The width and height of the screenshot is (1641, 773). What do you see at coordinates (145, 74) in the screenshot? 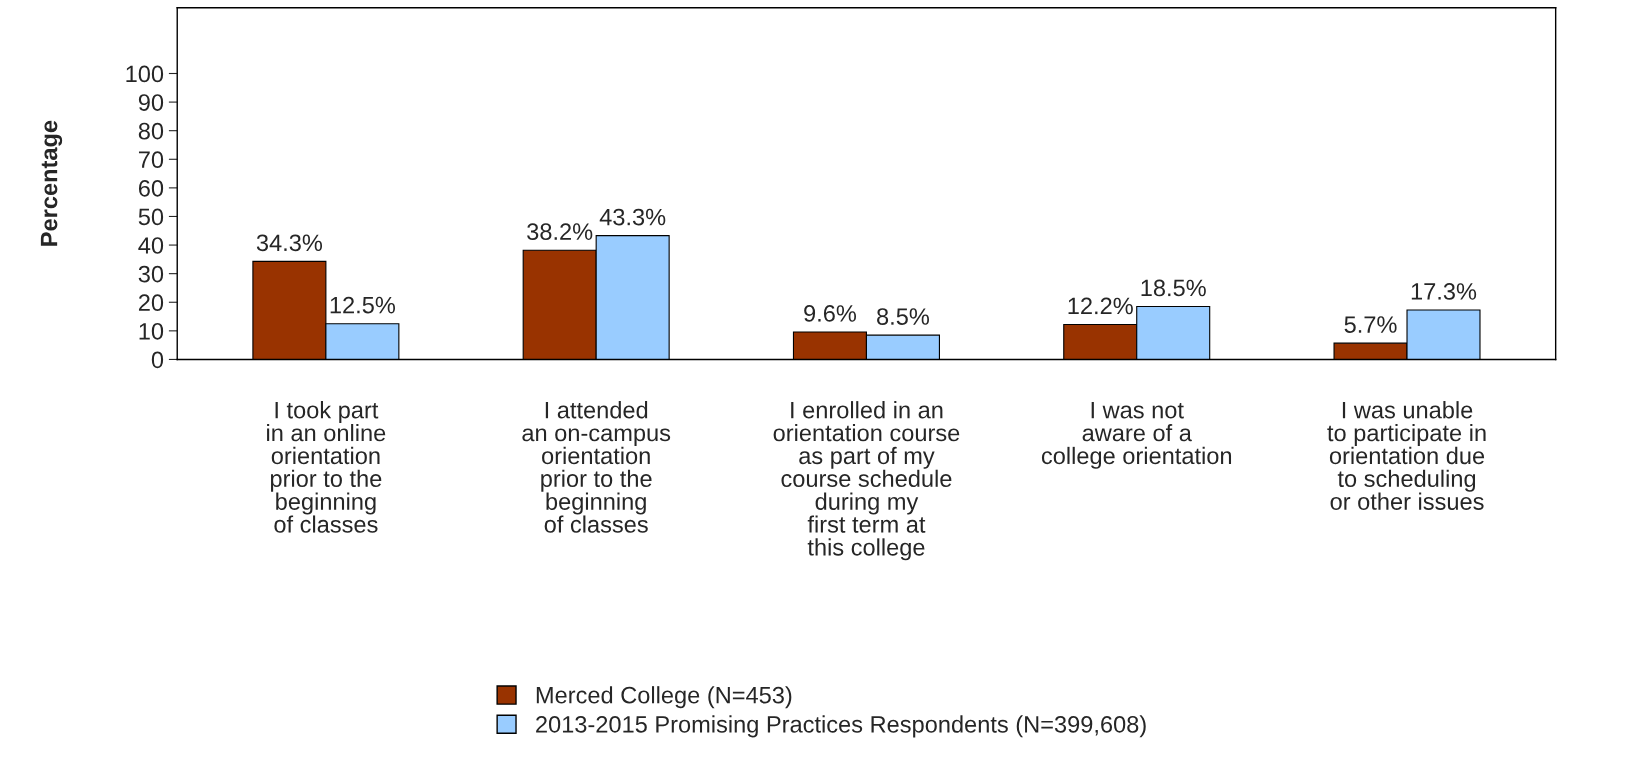
I see `y-tick-label: 100` at bounding box center [145, 74].